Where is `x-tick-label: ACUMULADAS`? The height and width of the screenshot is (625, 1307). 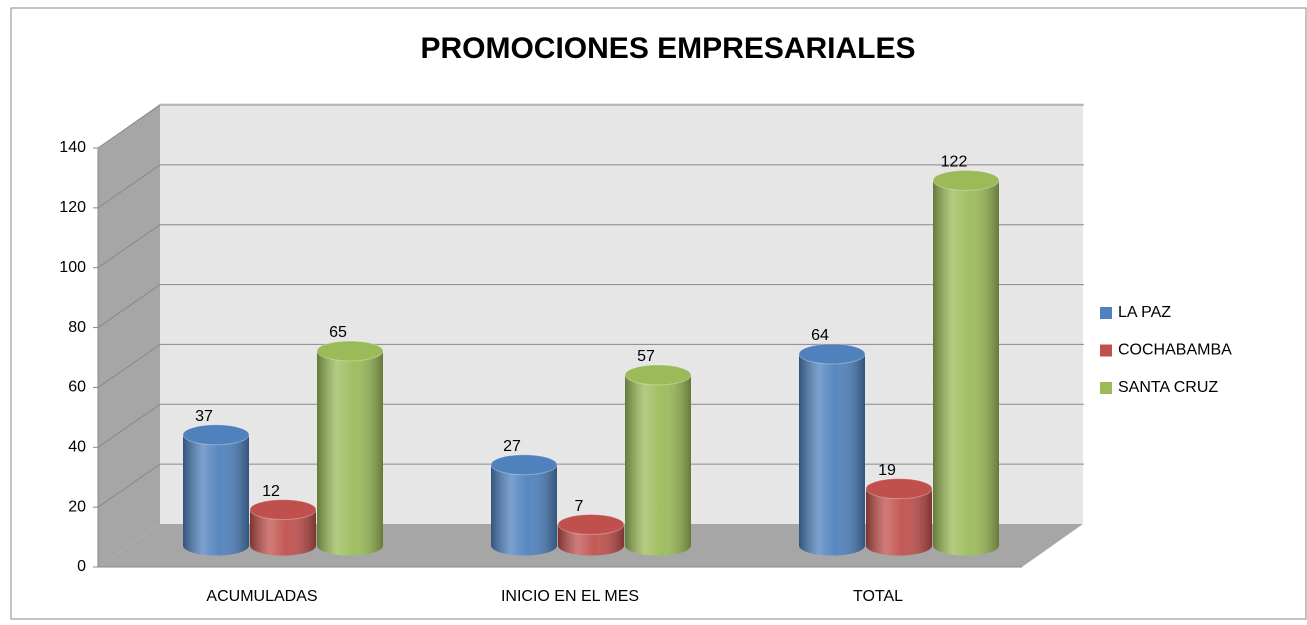
x-tick-label: ACUMULADAS is located at coordinates (261, 596).